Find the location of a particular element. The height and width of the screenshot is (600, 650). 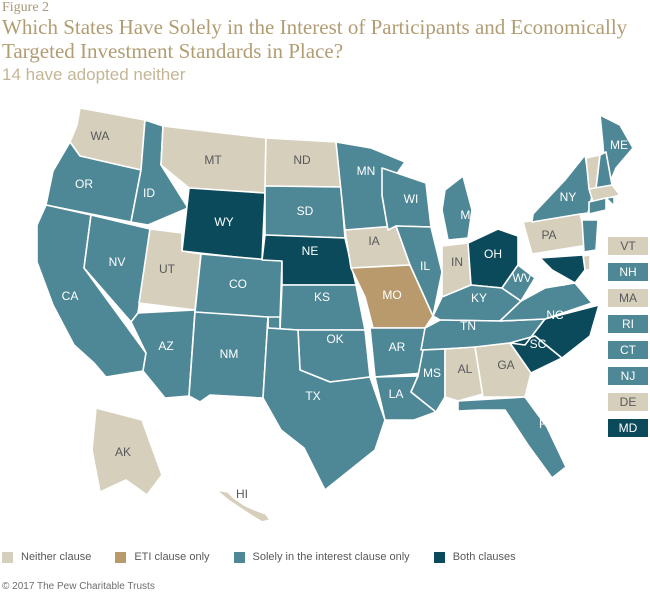

state-label-nc: NC is located at coordinates (555, 315).